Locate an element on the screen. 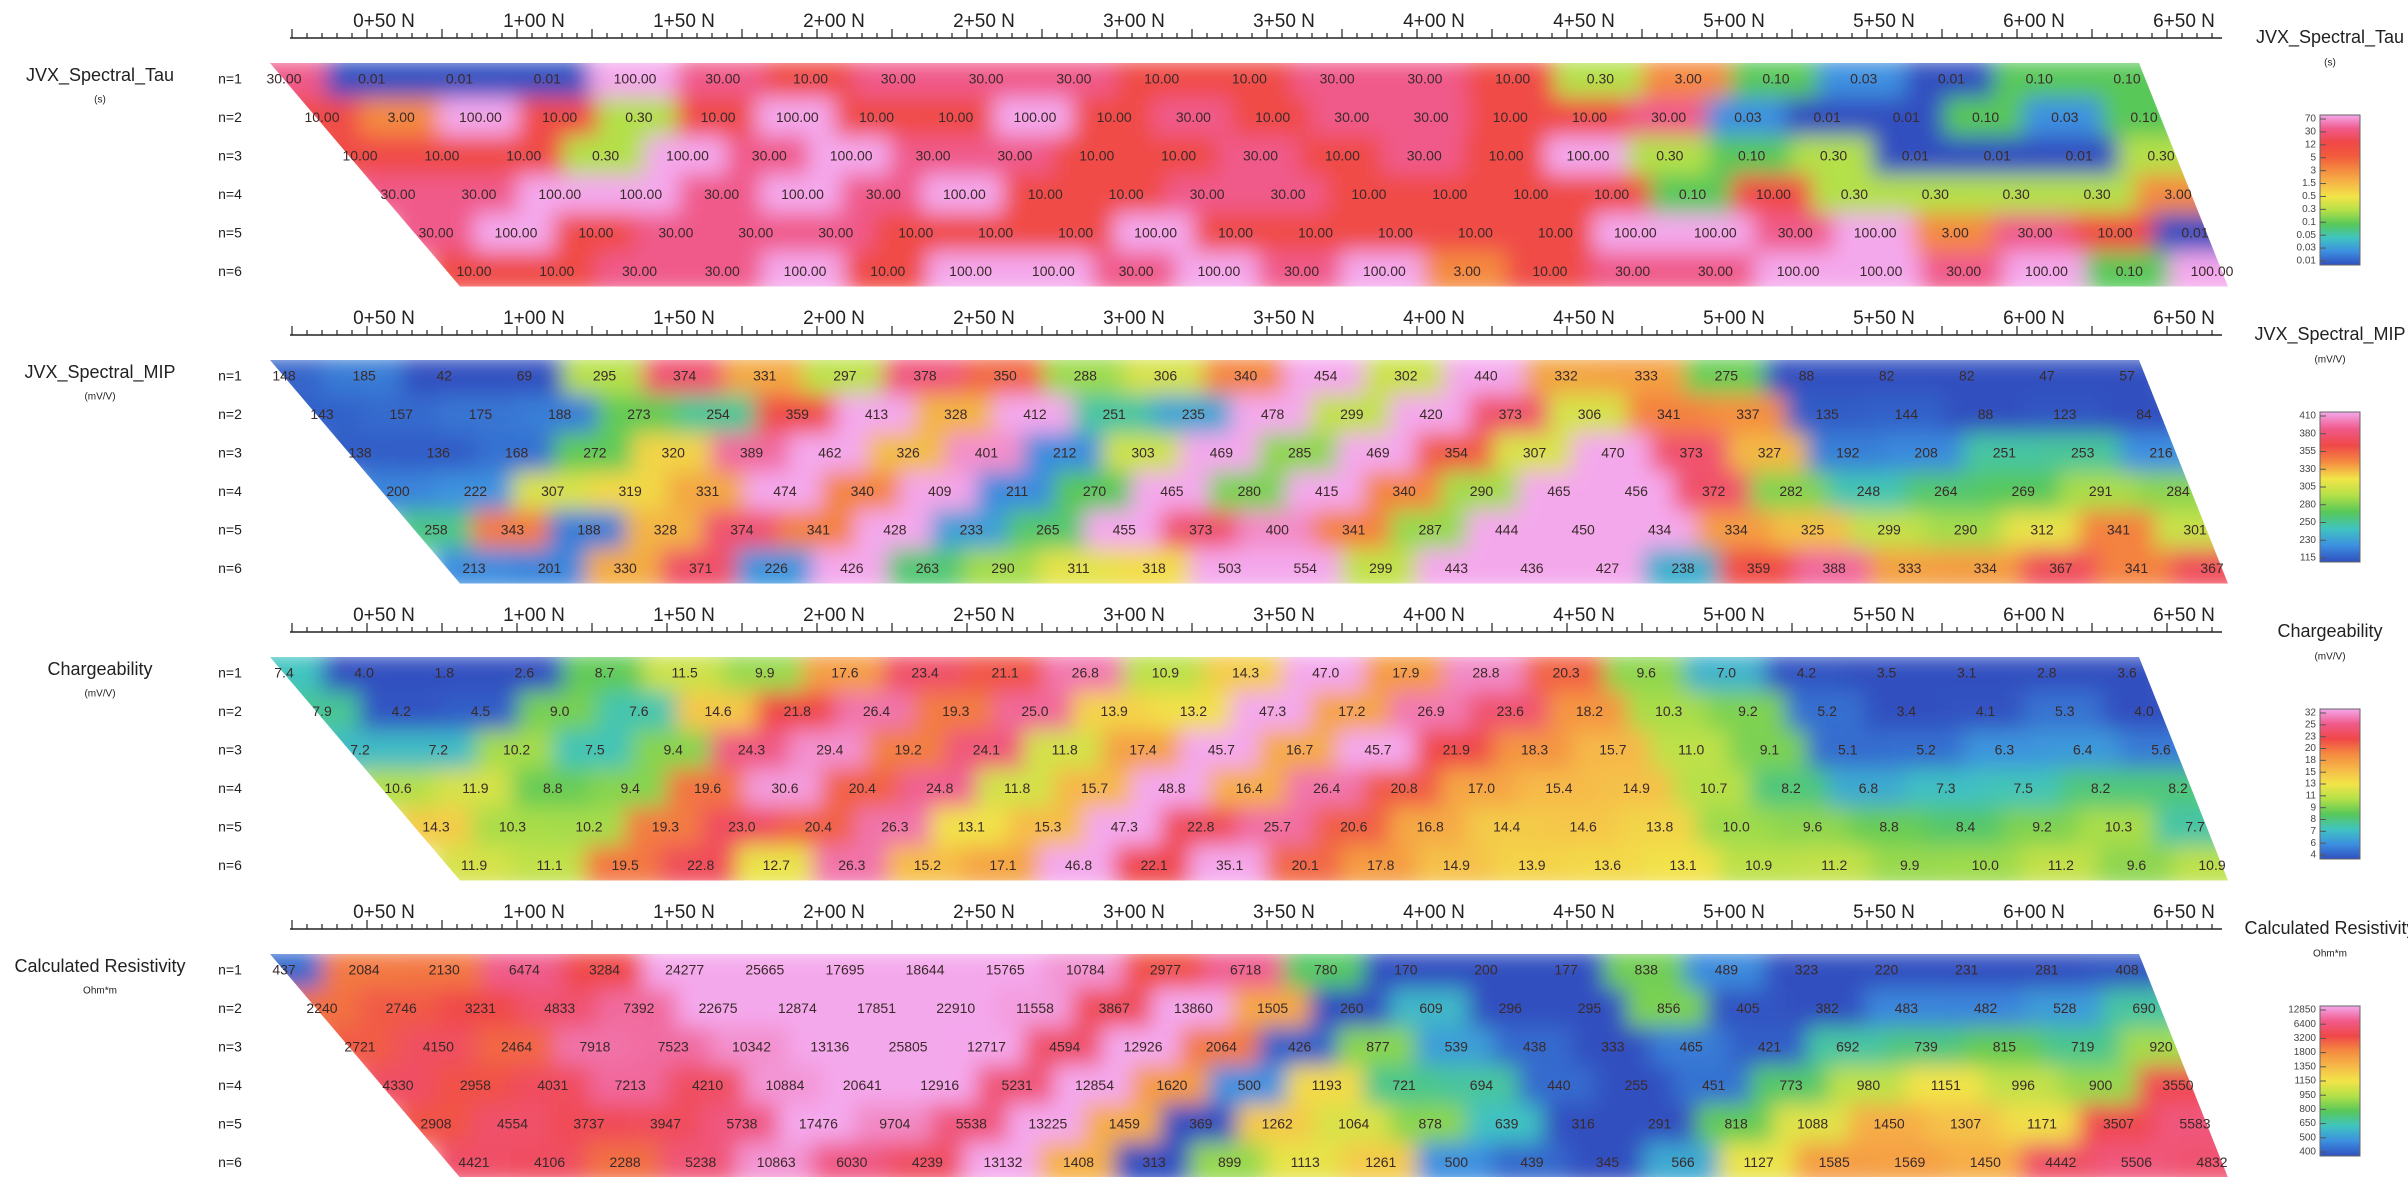 This screenshot has height=1177, width=2408. value-label: 420 is located at coordinates (1431, 414).